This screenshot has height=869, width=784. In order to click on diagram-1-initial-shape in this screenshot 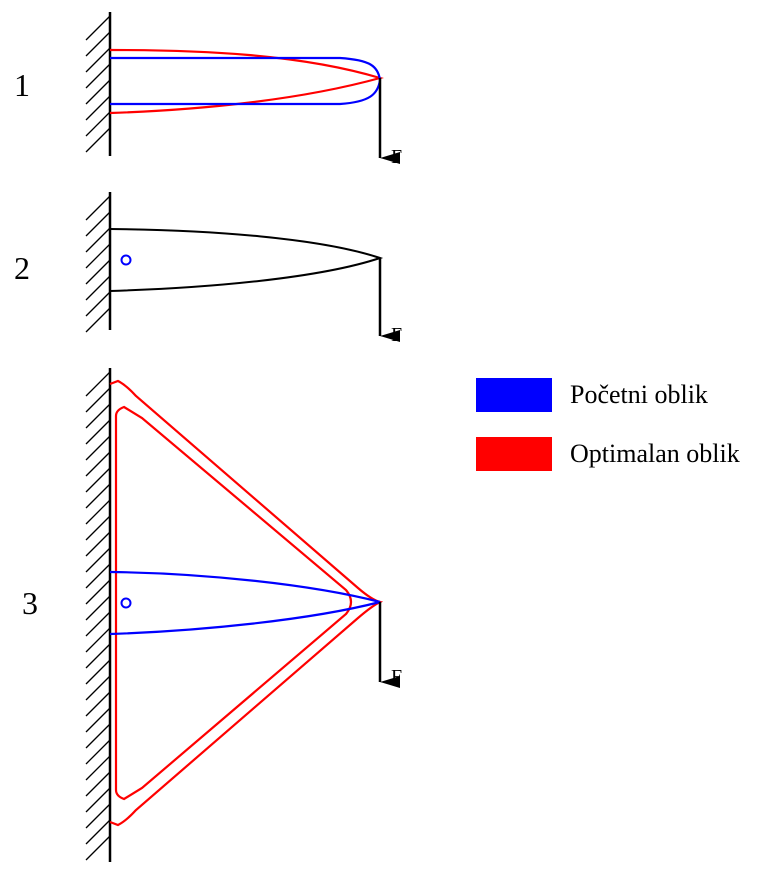, I will do `click(246, 81)`.